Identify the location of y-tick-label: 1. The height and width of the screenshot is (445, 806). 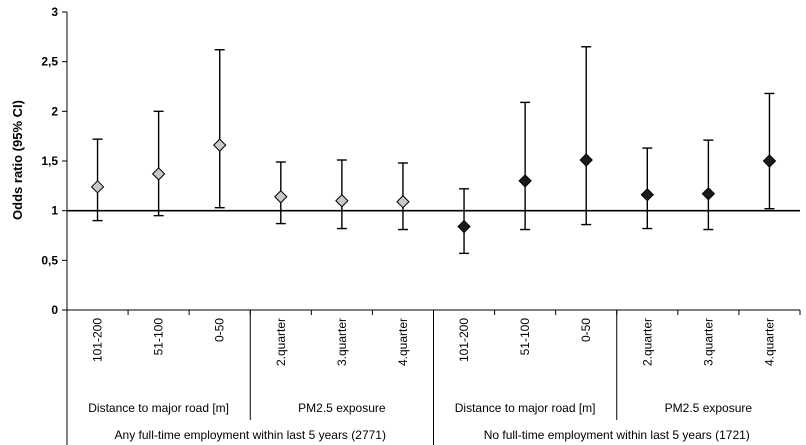
(54, 211).